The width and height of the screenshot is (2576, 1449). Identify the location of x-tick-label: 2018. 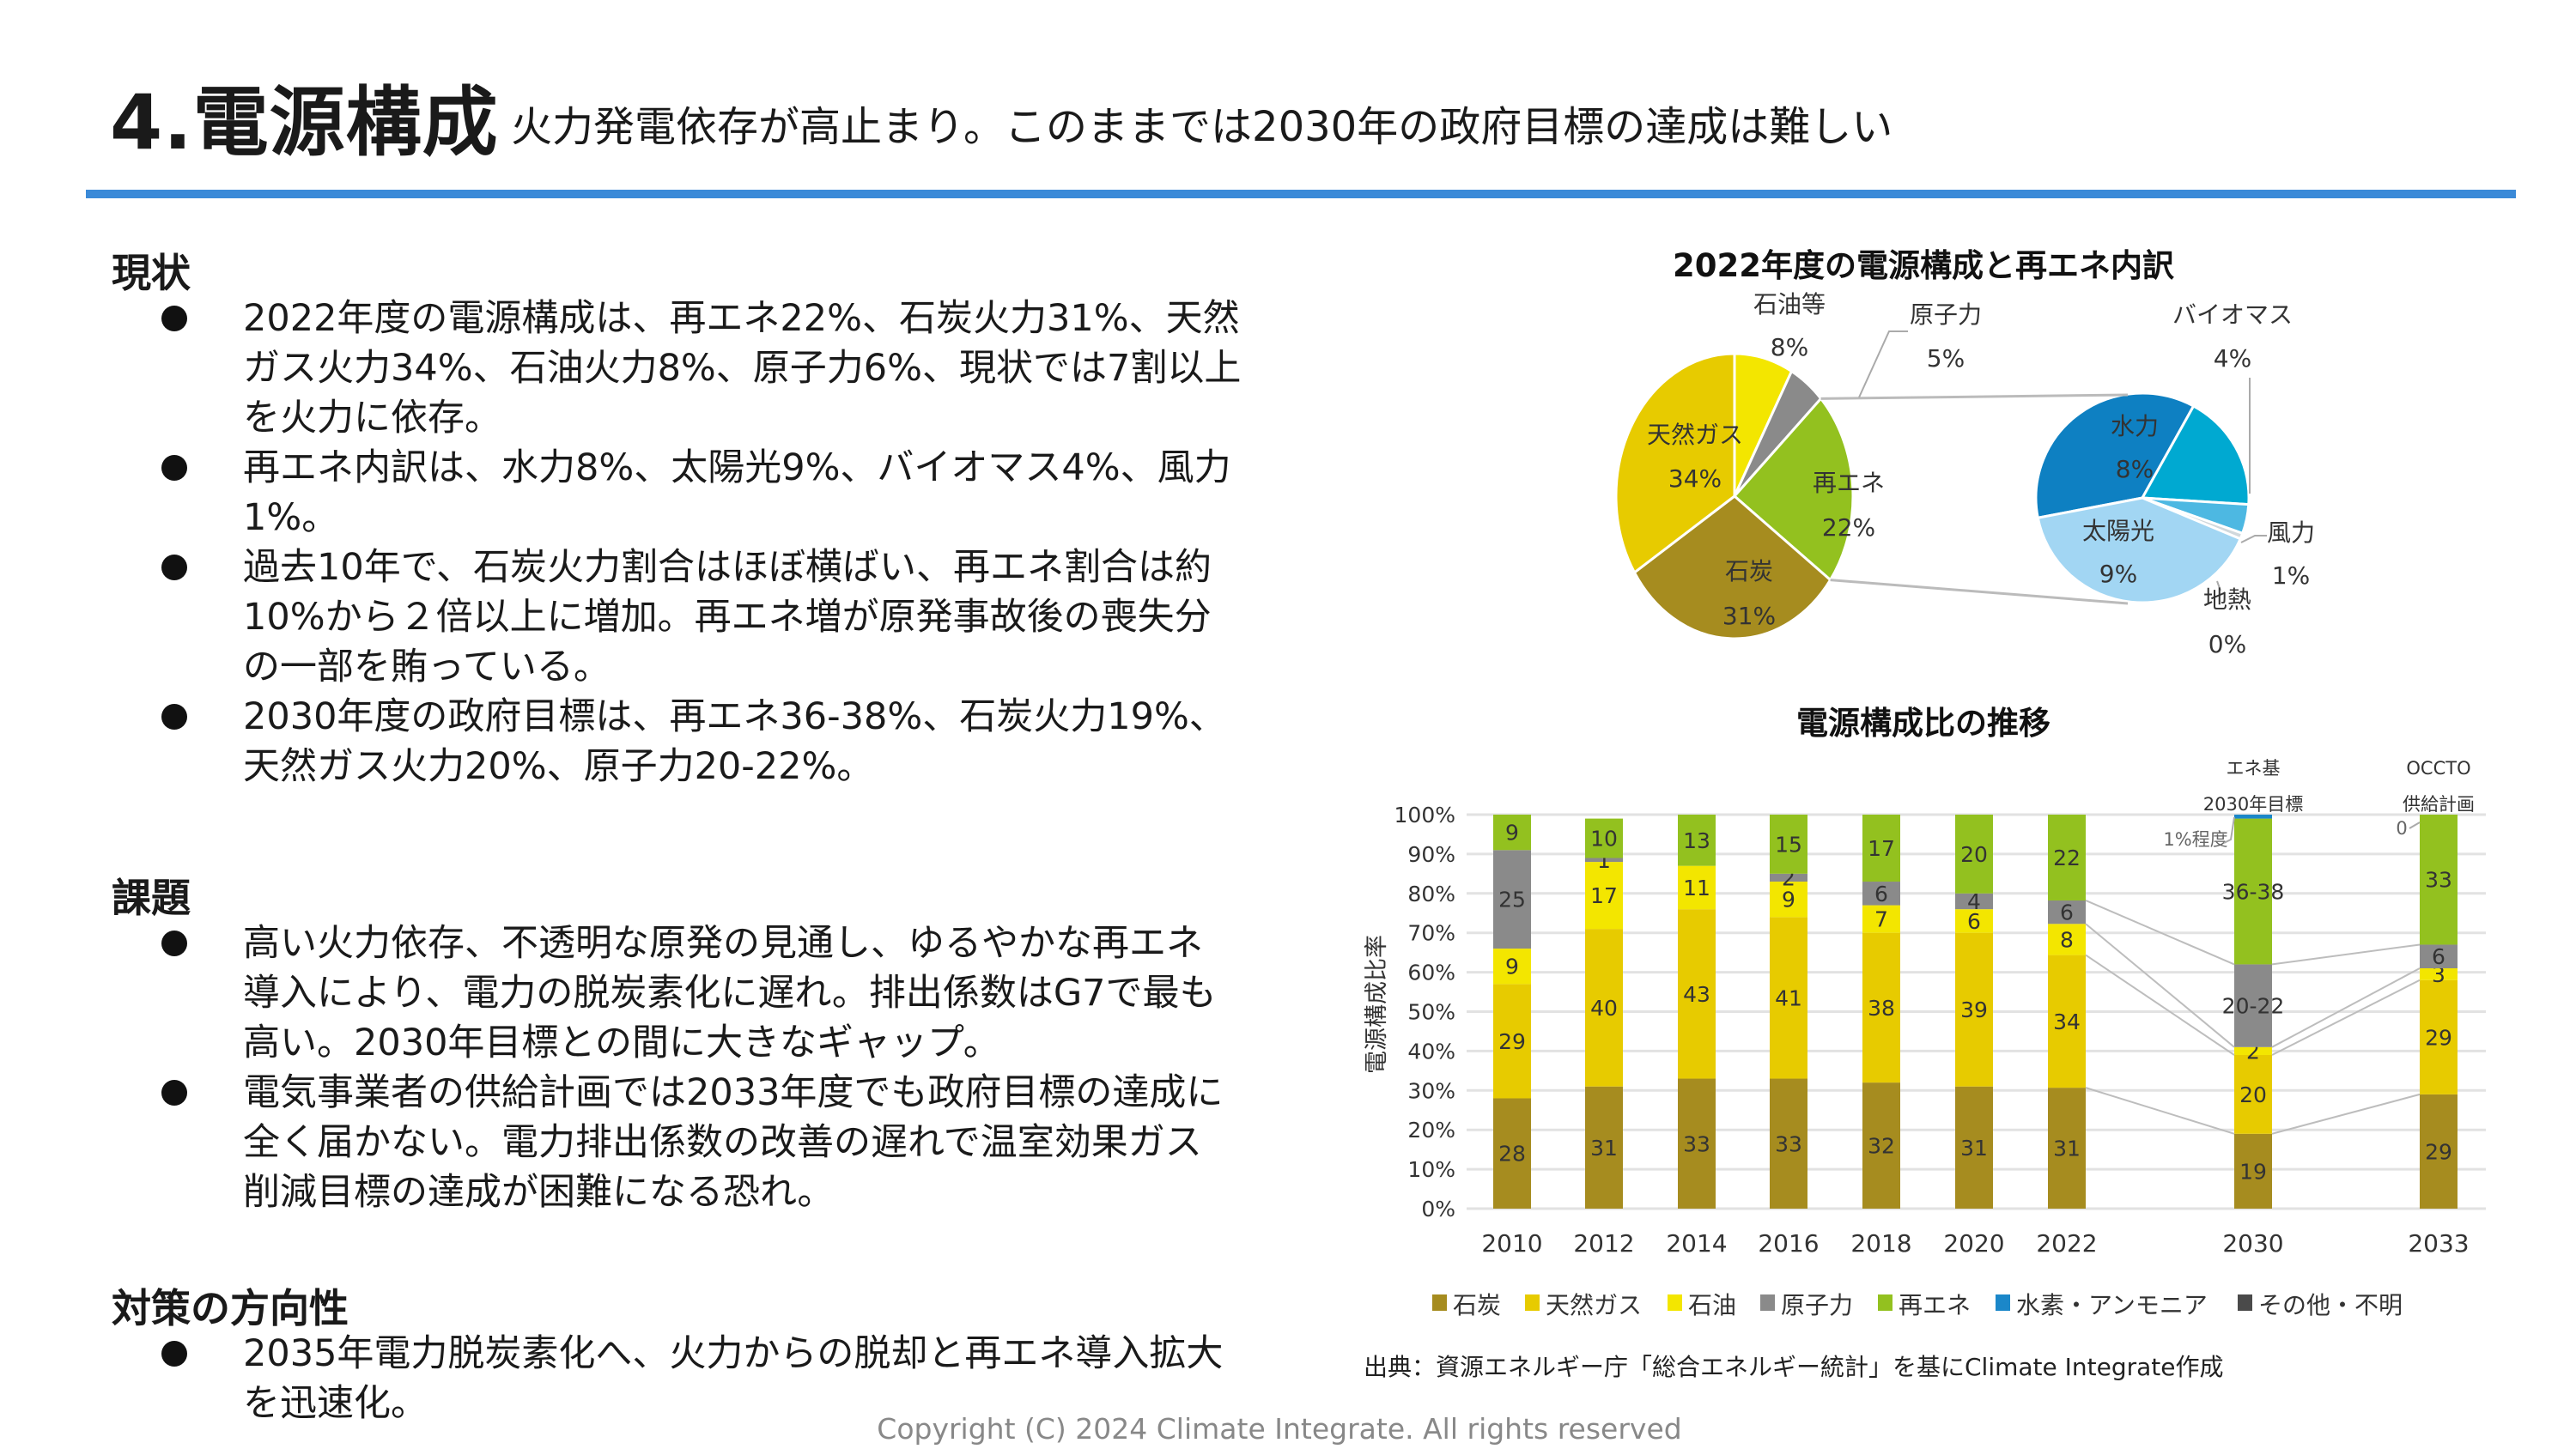
(1880, 1243).